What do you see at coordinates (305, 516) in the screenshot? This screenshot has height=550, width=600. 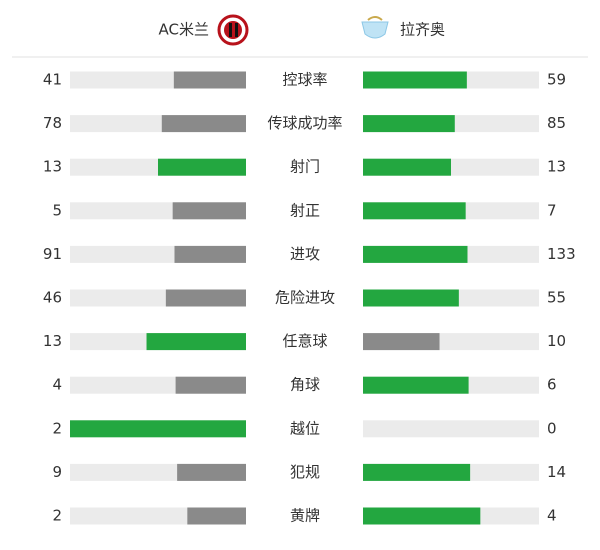 I see `stat-label: 黄牌` at bounding box center [305, 516].